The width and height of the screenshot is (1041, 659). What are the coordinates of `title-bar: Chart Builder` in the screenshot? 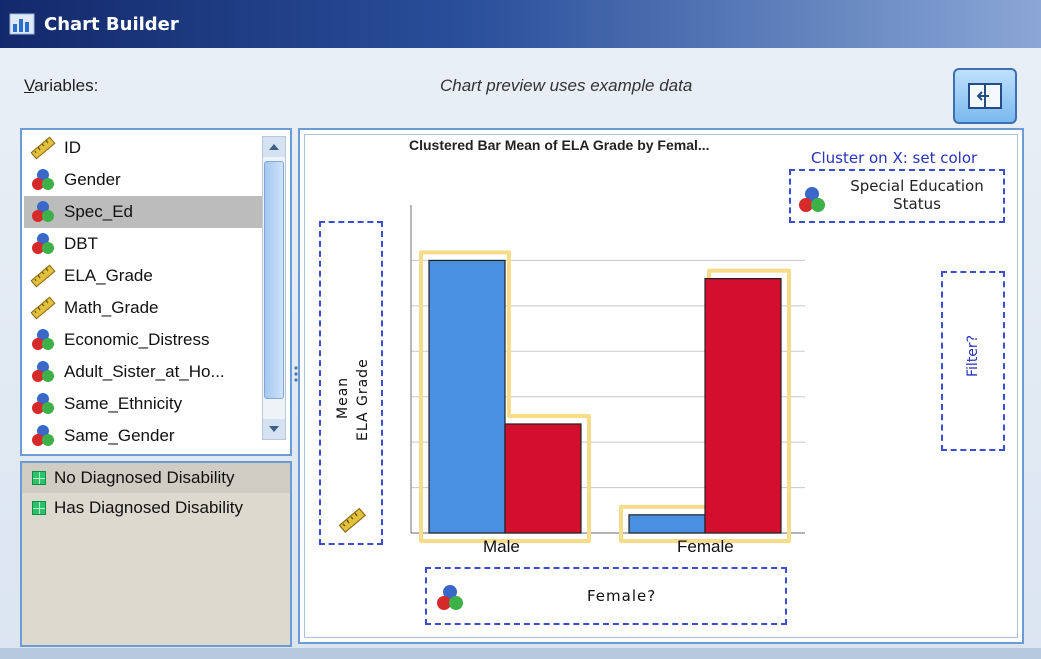 It's located at (520, 24).